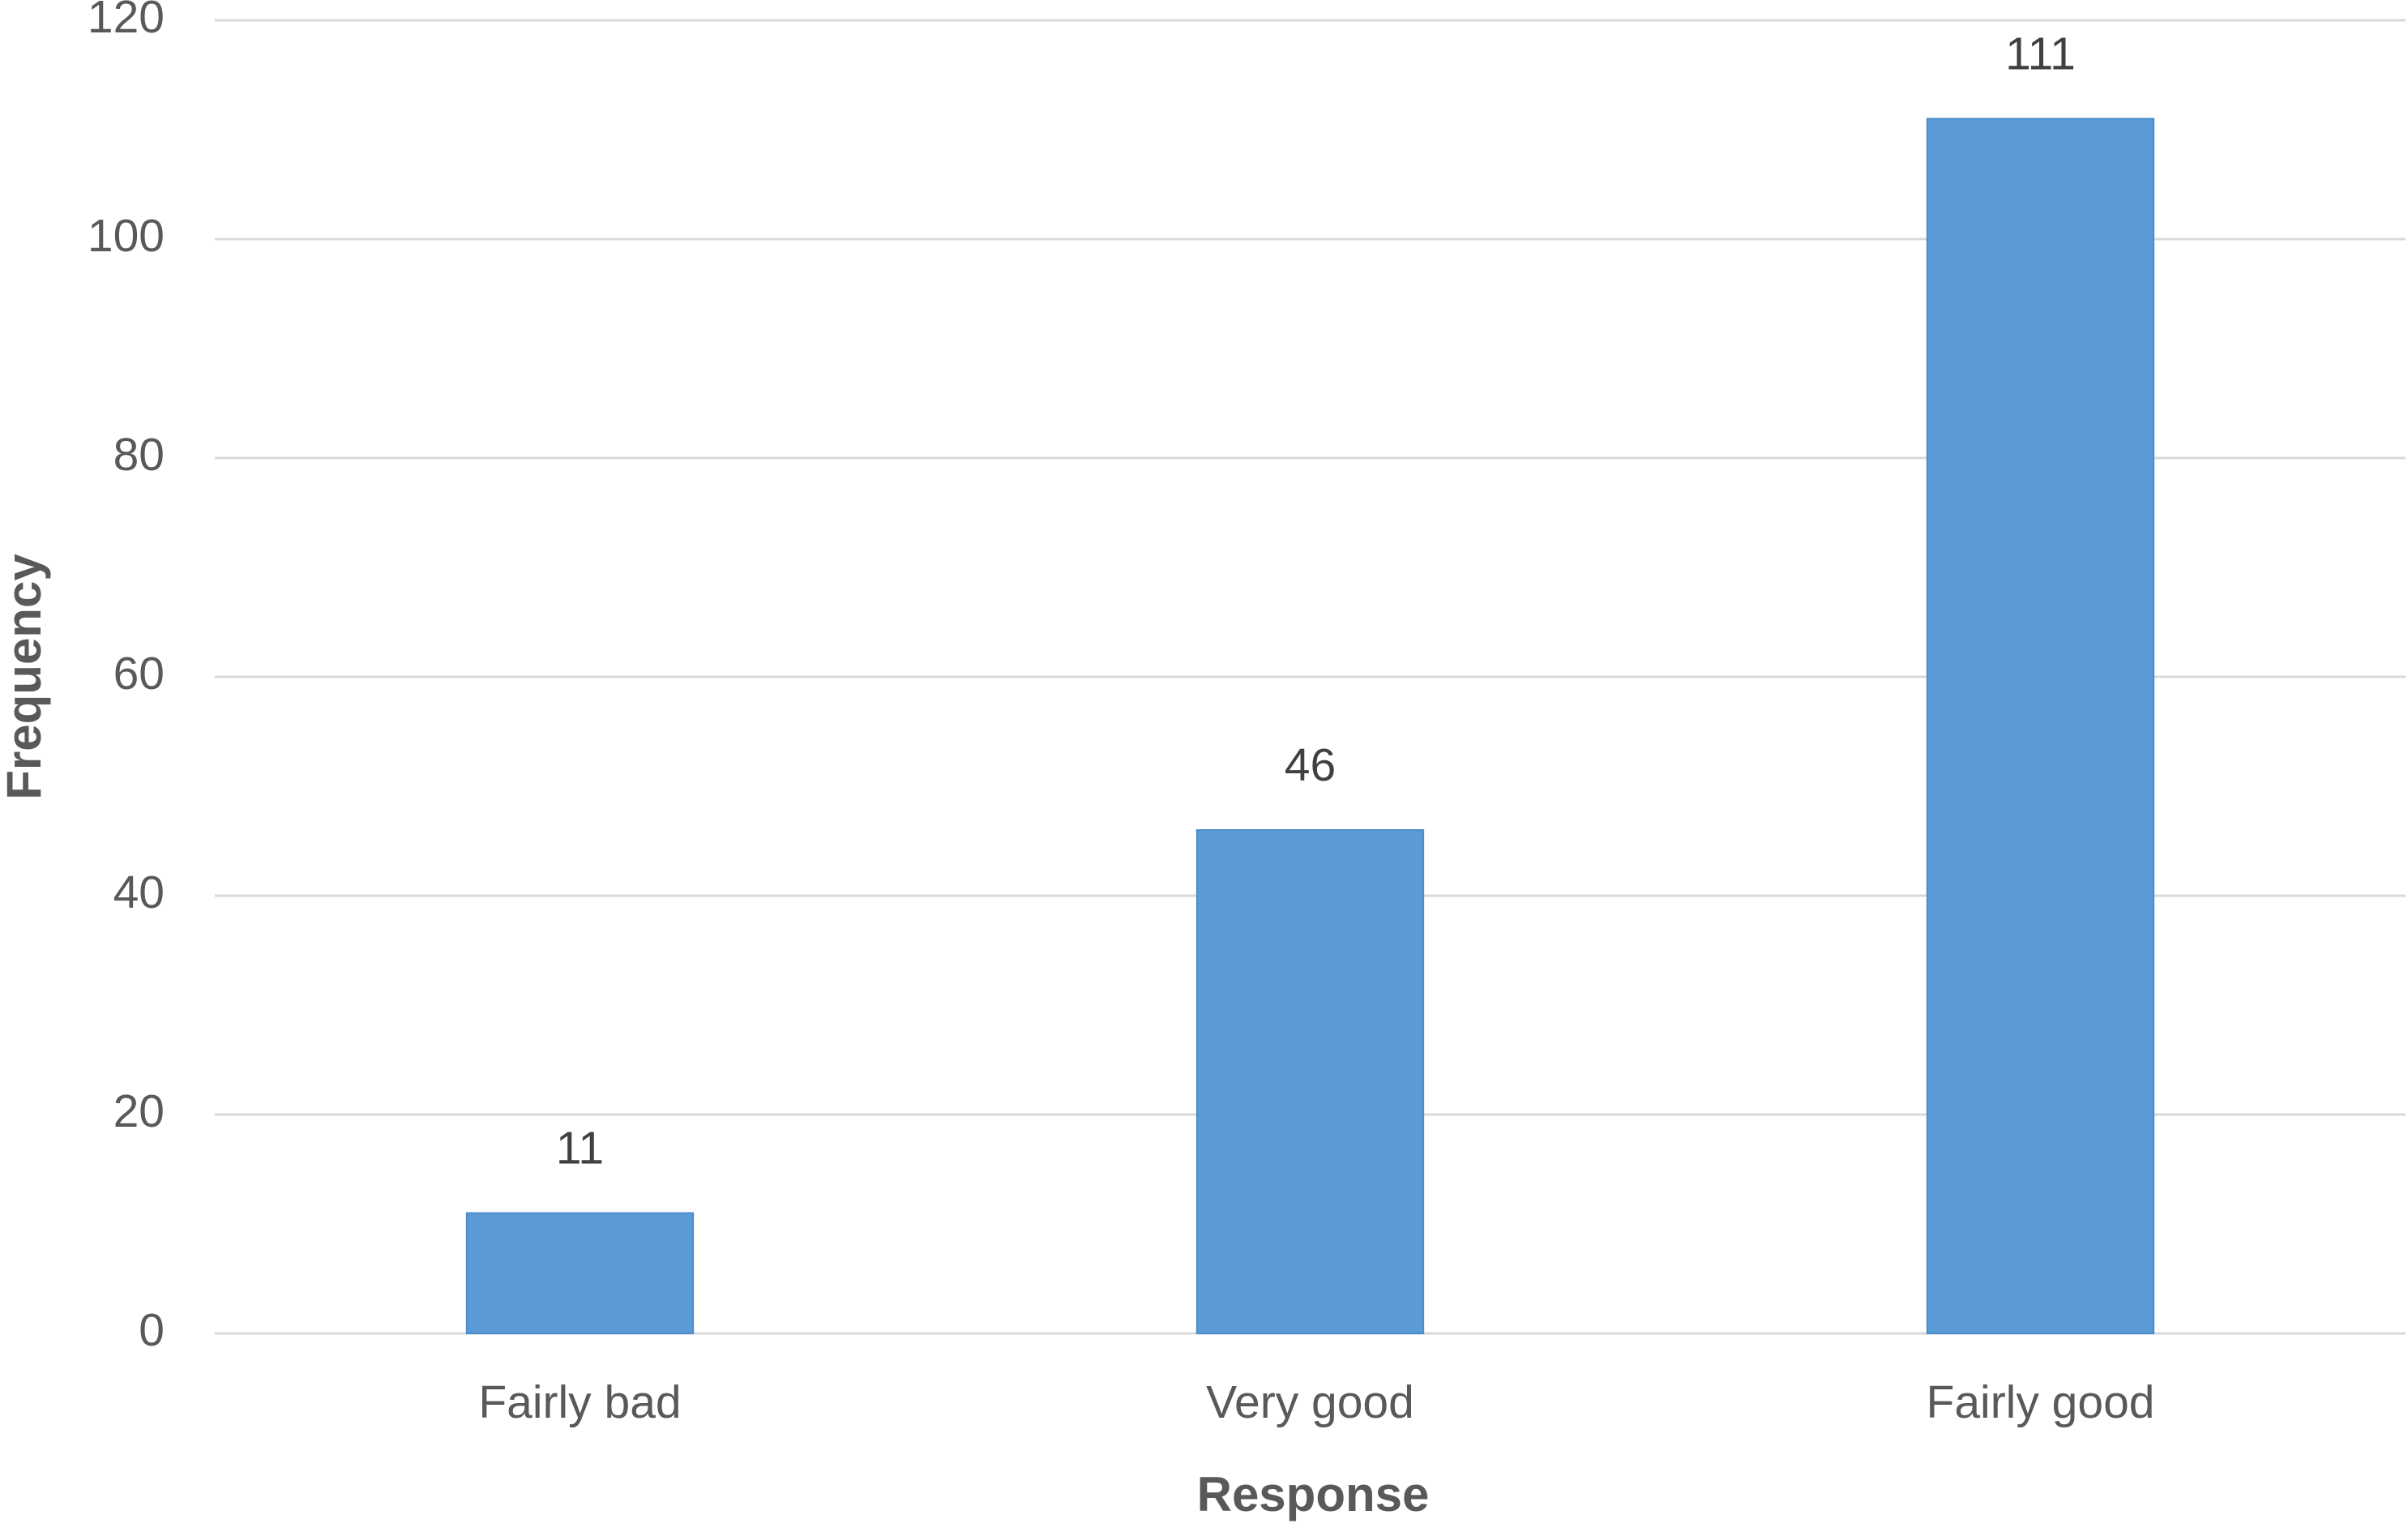 This screenshot has width=2408, height=1532. Describe the element at coordinates (2041, 1402) in the screenshot. I see `x-tick-label: Fairly good` at that location.